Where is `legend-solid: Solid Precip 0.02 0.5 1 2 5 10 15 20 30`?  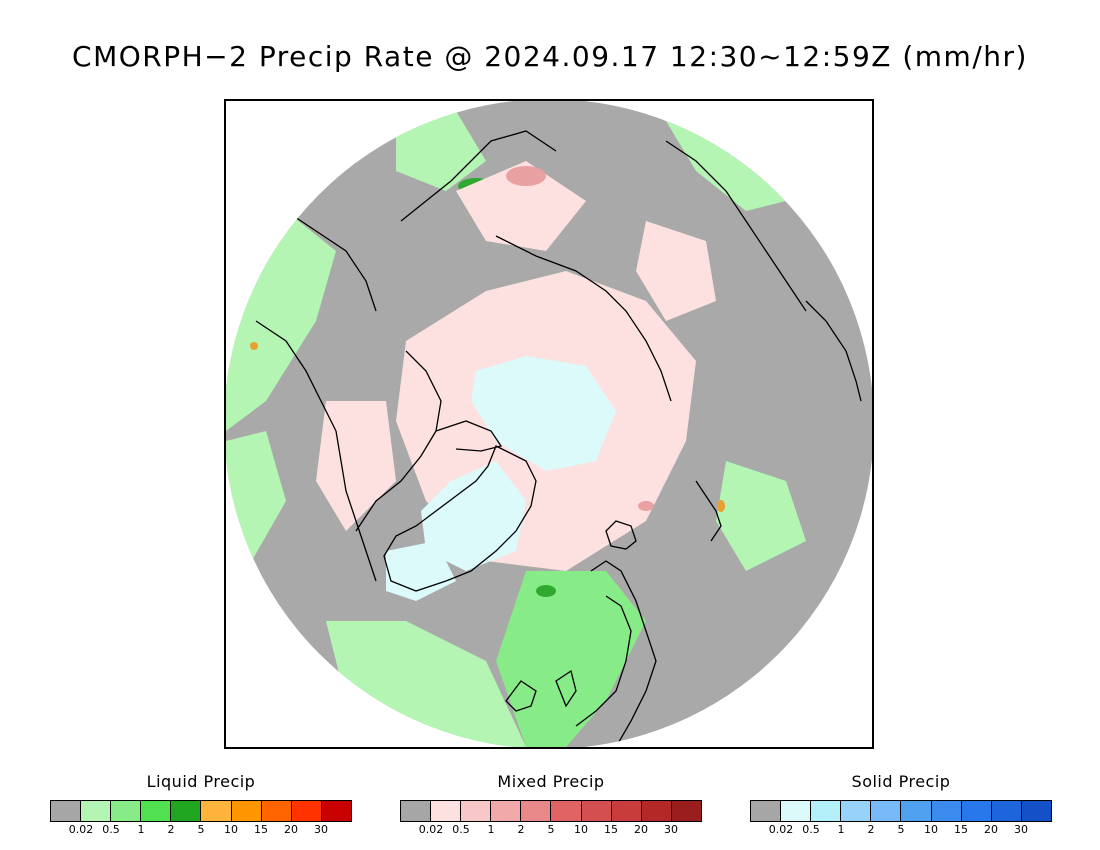 legend-solid: Solid Precip 0.02 0.5 1 2 5 10 15 20 30 is located at coordinates (901, 804).